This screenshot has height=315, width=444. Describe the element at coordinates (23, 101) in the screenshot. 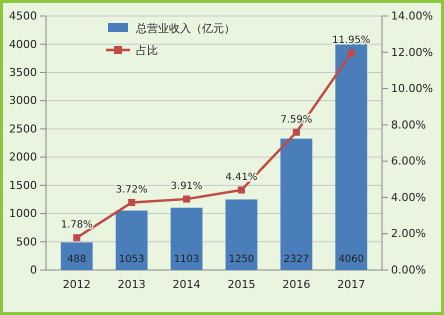

I see `y-tick-label: 3000` at that location.